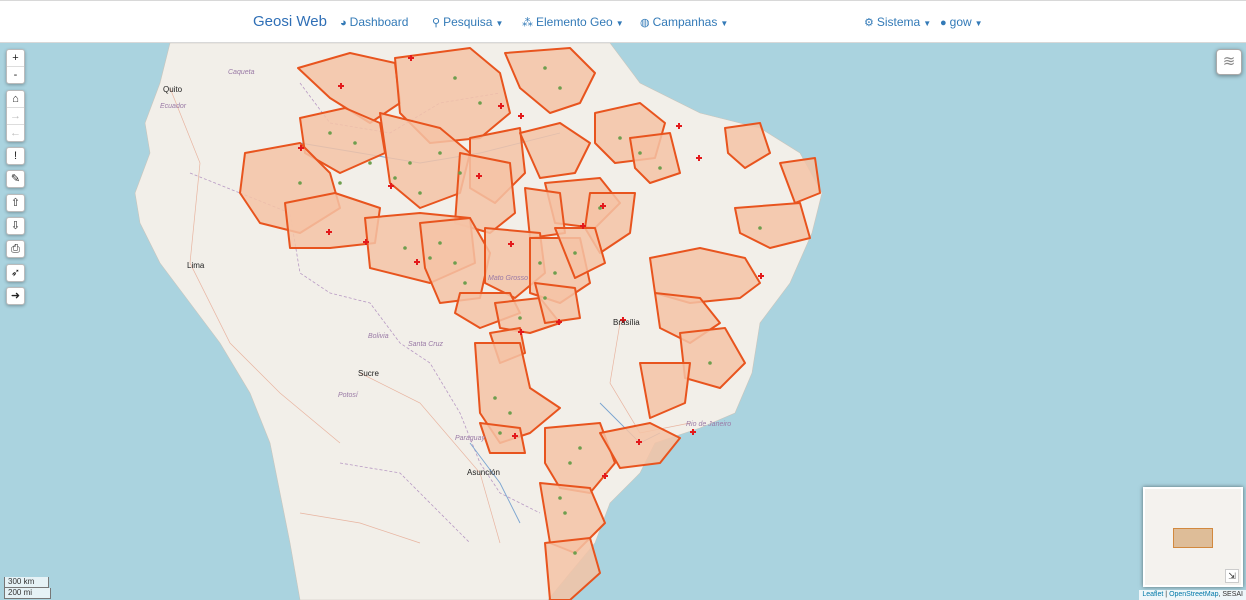 The image size is (1246, 600). I want to click on place-bolivia: Bolivia, so click(378, 336).